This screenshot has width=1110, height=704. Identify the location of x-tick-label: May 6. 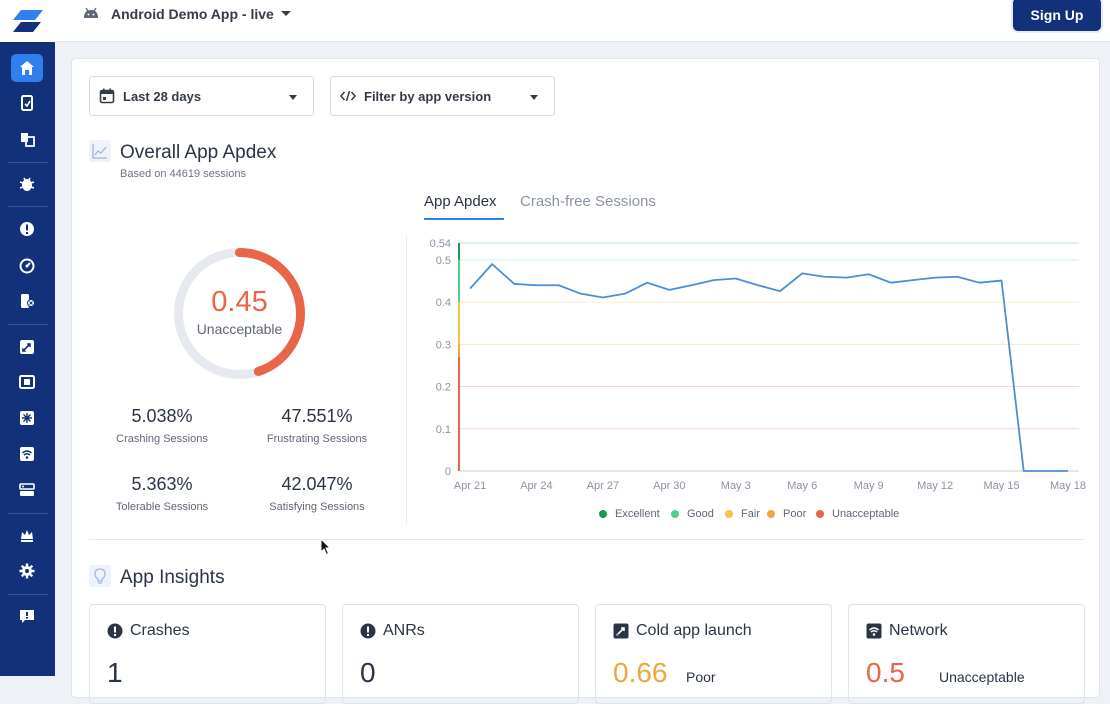
(802, 486).